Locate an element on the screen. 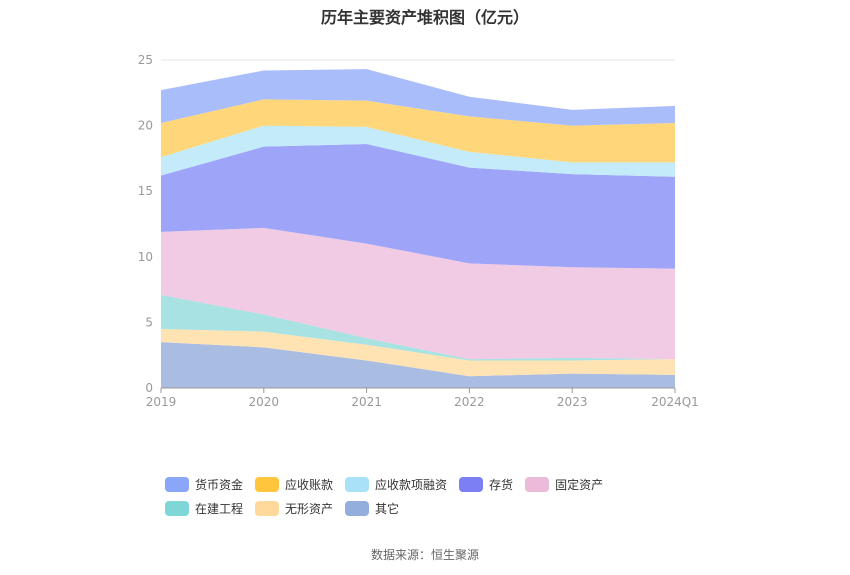 Image resolution: width=850 pixels, height=575 pixels. y-tick-label: 5 is located at coordinates (149, 322).